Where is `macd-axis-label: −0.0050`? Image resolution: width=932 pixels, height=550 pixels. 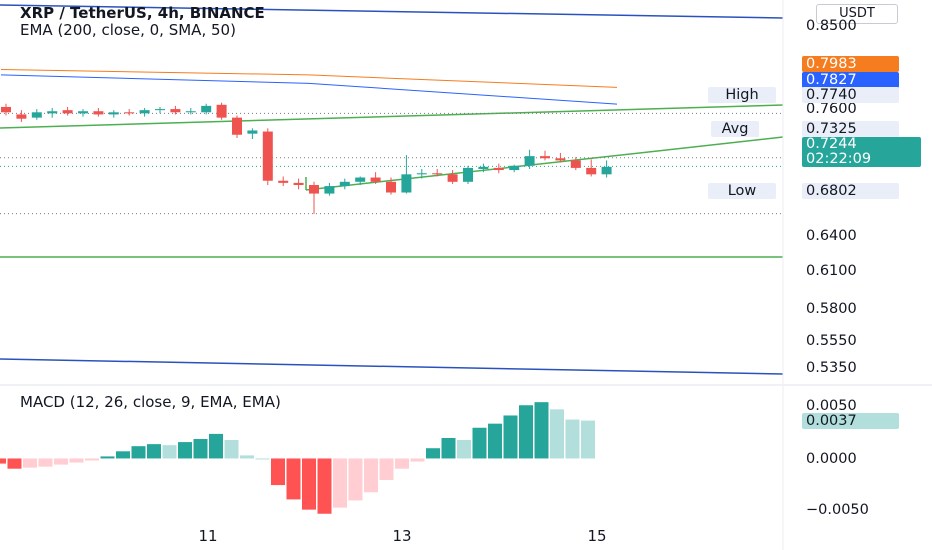 macd-axis-label: −0.0050 is located at coordinates (837, 510).